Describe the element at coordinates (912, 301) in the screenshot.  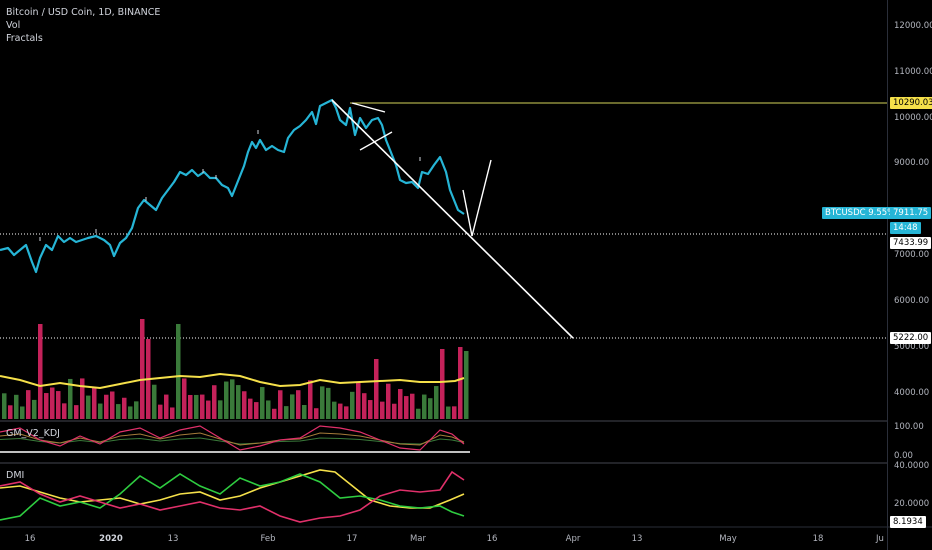
I see `price-tick: 6000.00` at that location.